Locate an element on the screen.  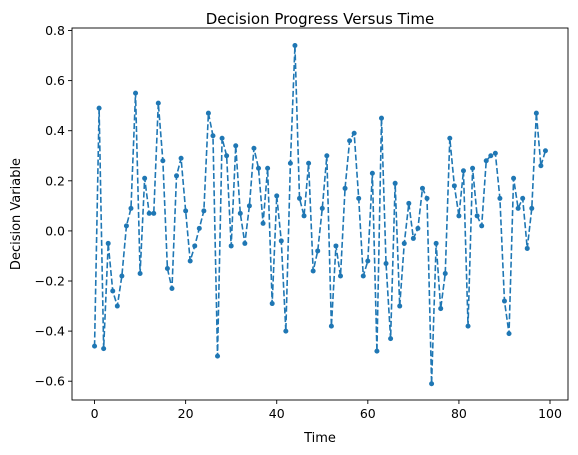
y-axis-title: Decision Variable is located at coordinates (16, 214).